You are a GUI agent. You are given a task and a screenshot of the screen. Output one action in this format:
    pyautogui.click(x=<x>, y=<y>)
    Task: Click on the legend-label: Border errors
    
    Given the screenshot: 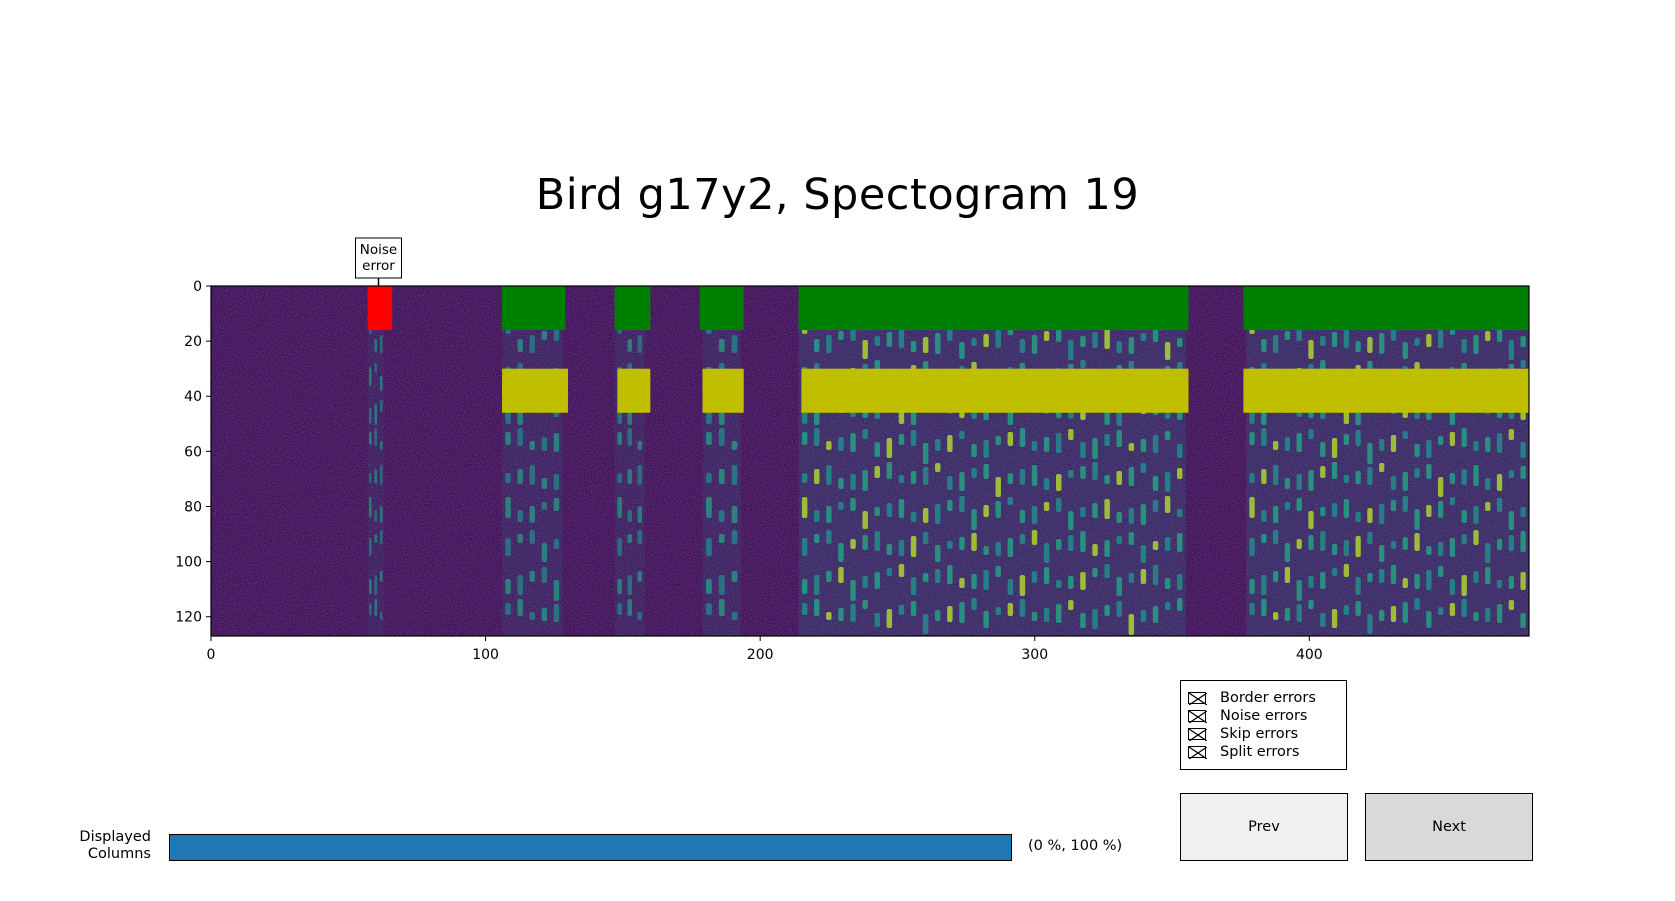 What is the action you would take?
    pyautogui.click(x=1268, y=698)
    